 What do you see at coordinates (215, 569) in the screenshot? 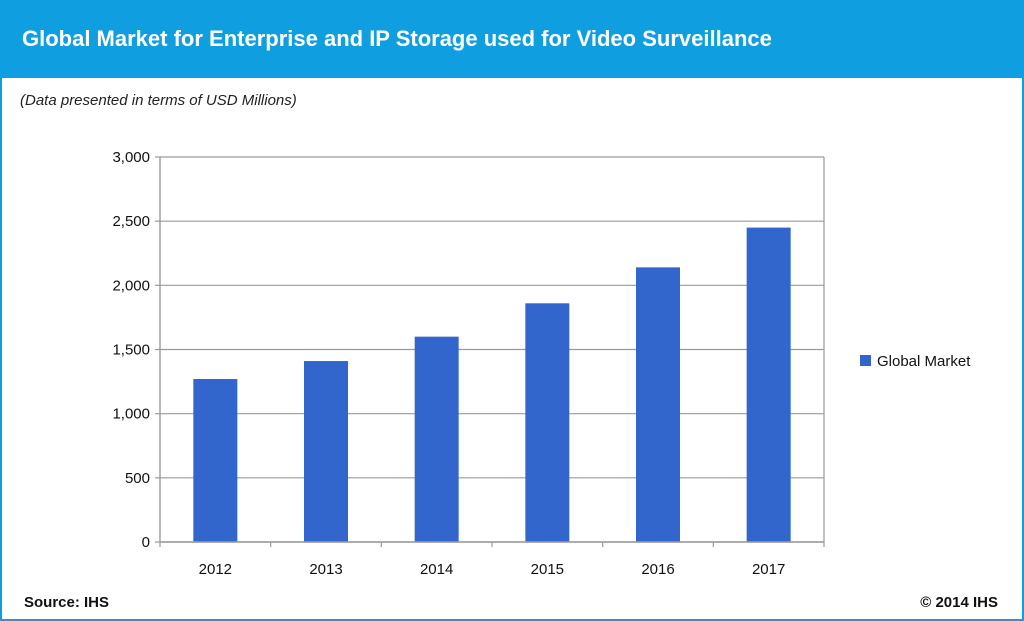
I see `x-tick-label: 2012` at bounding box center [215, 569].